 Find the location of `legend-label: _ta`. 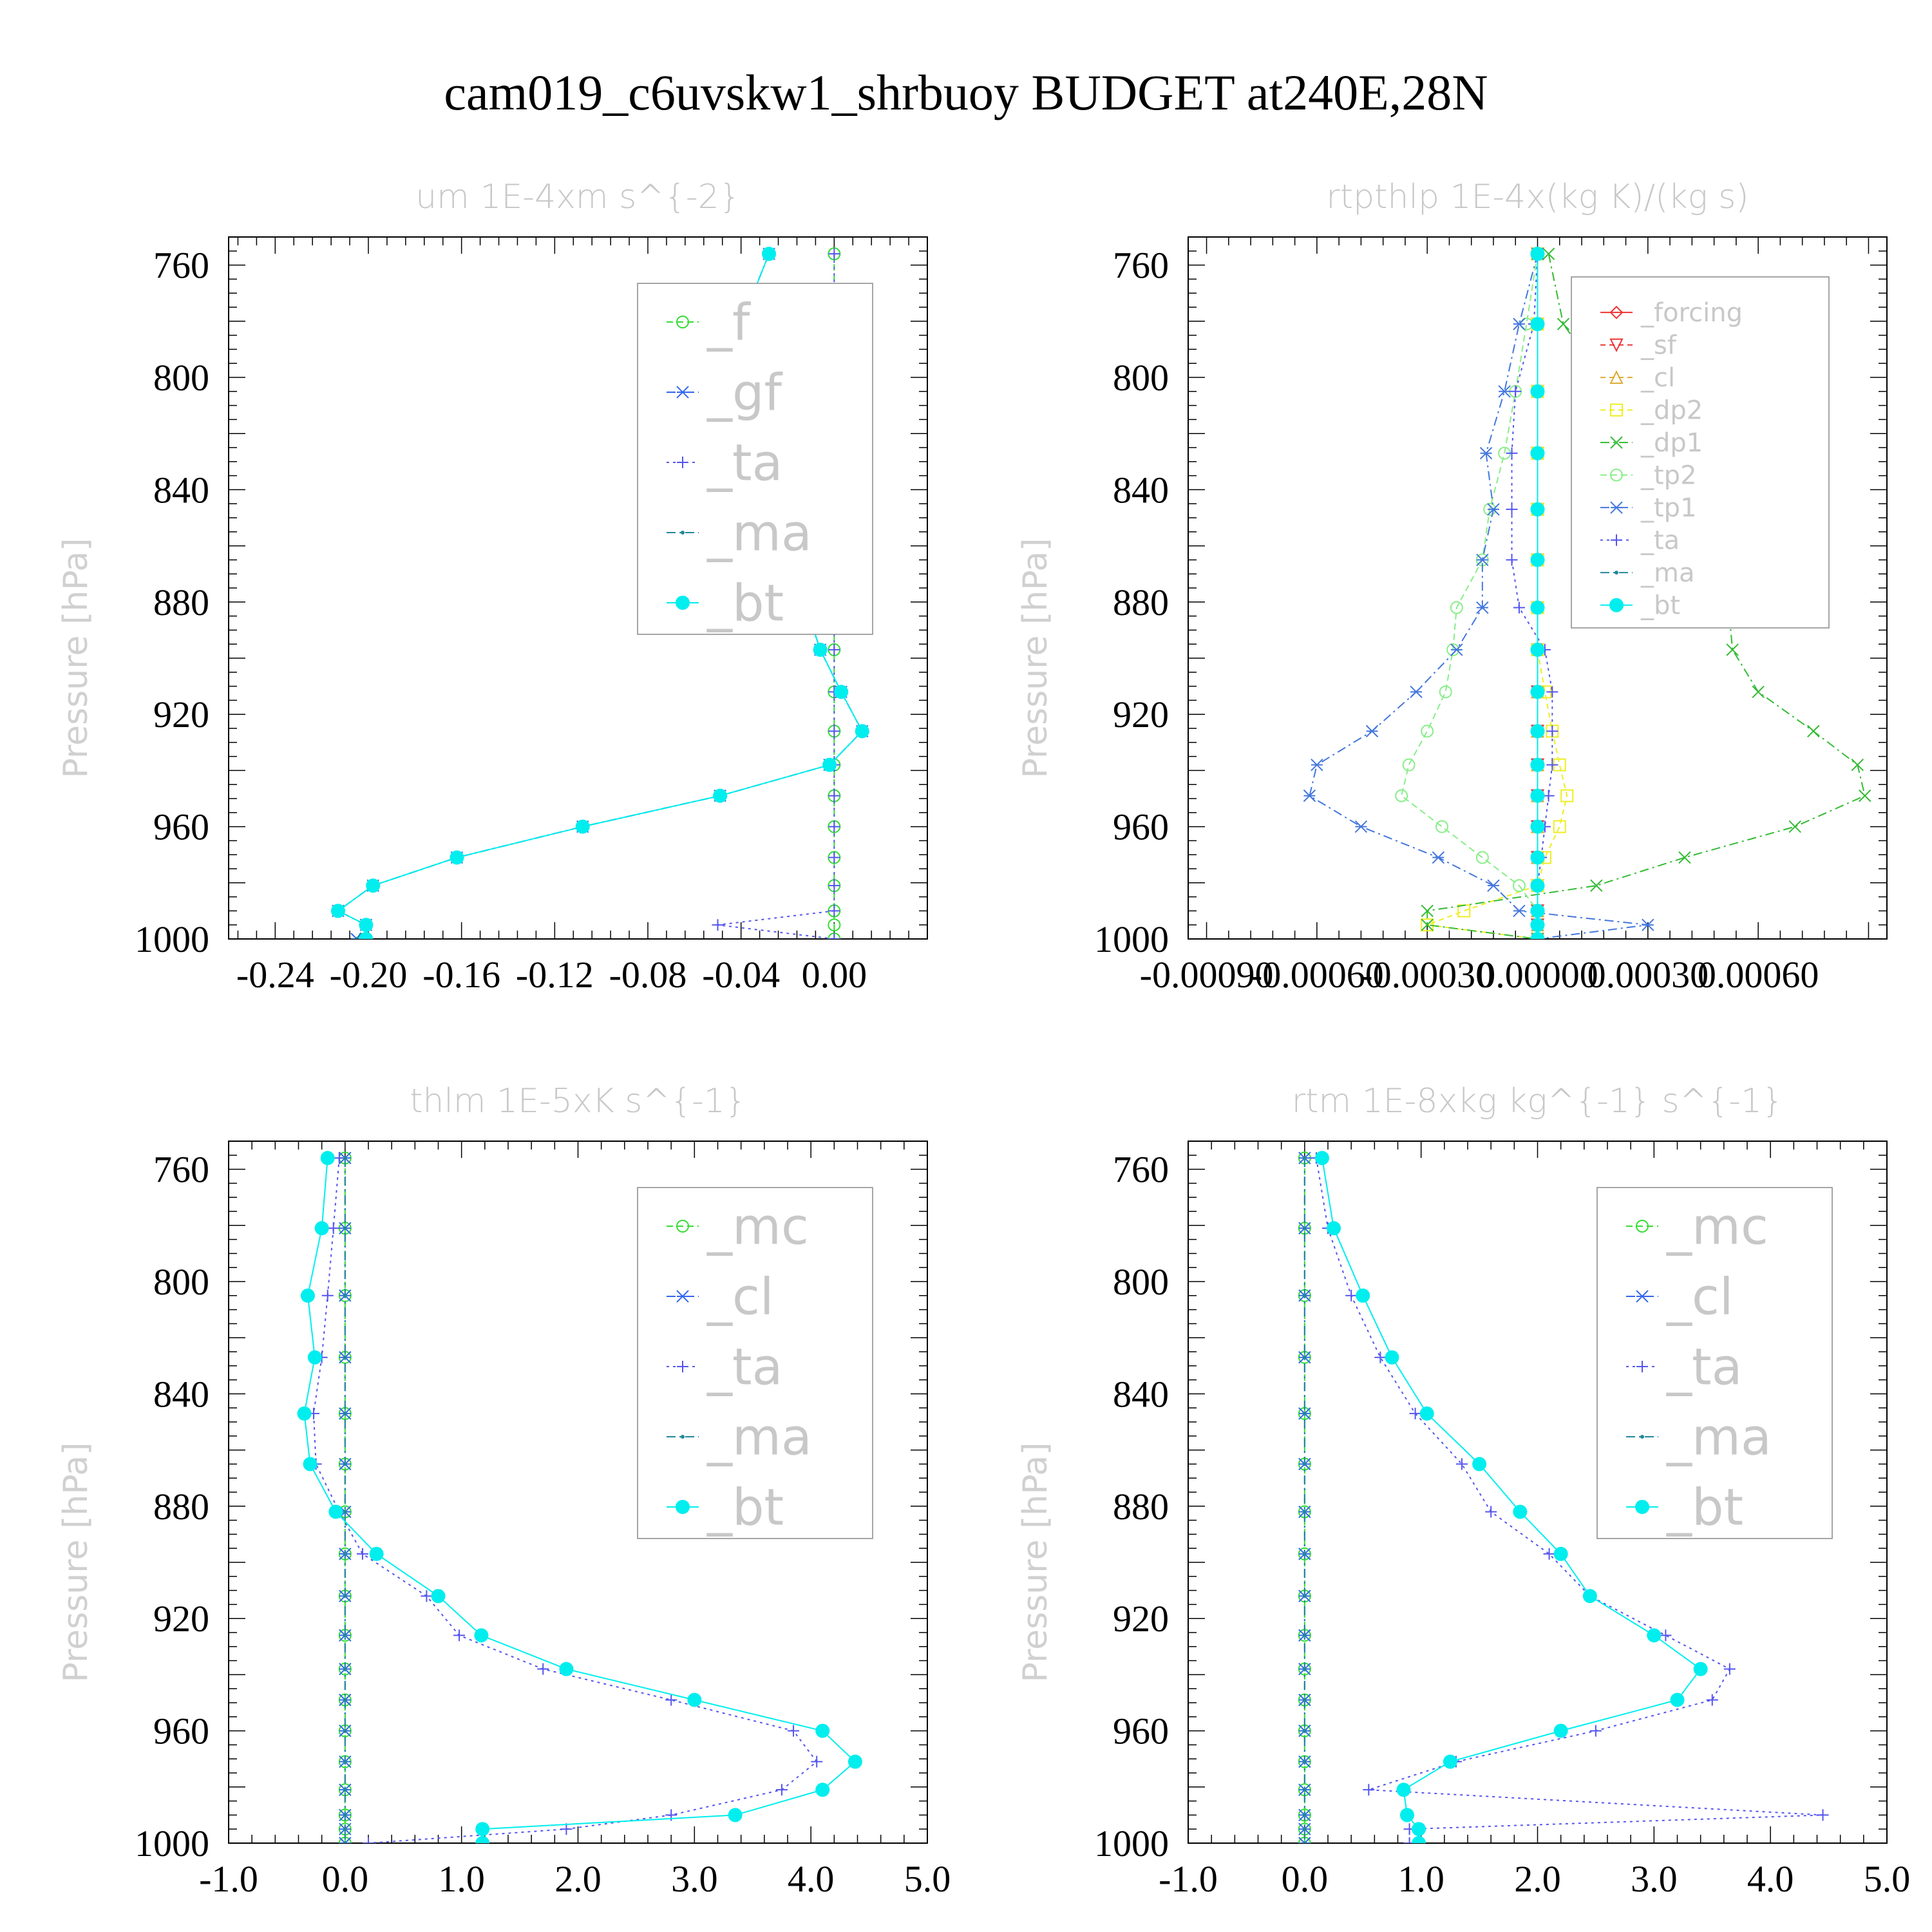

legend-label: _ta is located at coordinates (1704, 1367).